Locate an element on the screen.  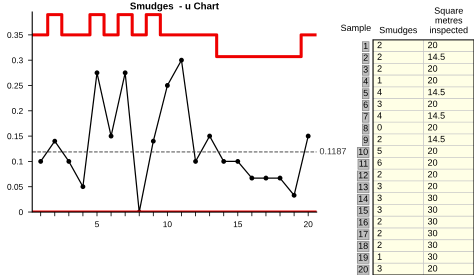
y-tick-label: 0.25 is located at coordinates (15, 85).